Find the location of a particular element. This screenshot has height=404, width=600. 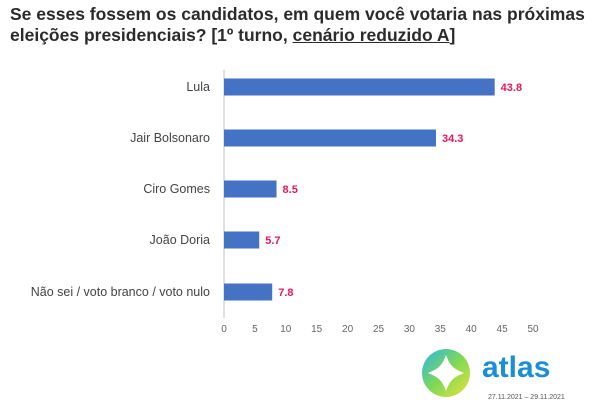

atlas-logo-icon is located at coordinates (446, 373).